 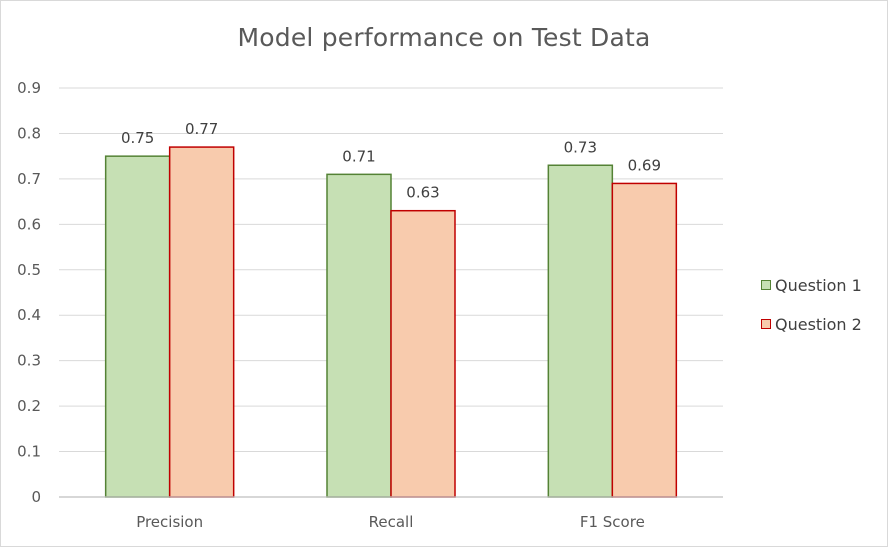 What do you see at coordinates (818, 285) in the screenshot?
I see `legend-label-question-1: Question 1` at bounding box center [818, 285].